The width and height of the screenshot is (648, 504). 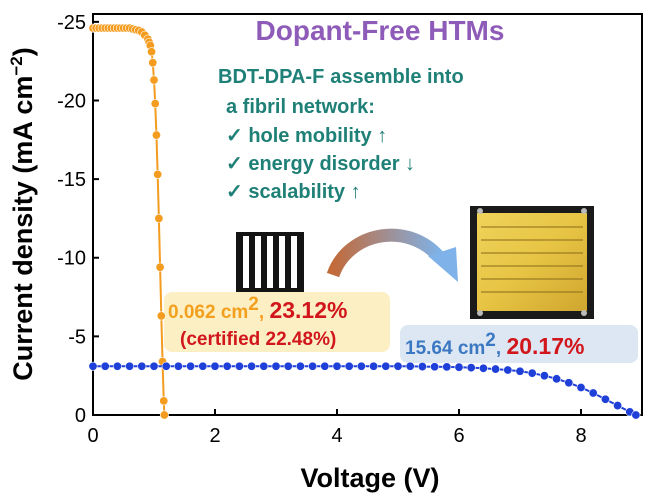 What do you see at coordinates (396, 77) in the screenshot?
I see `feature-head-rest: assemble into` at bounding box center [396, 77].